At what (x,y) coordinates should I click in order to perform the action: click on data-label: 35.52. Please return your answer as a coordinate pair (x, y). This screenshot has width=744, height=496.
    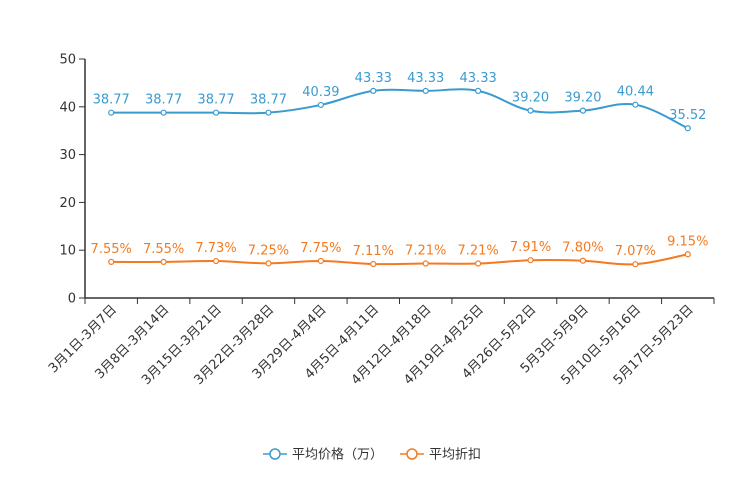
    Looking at the image, I should click on (687, 115).